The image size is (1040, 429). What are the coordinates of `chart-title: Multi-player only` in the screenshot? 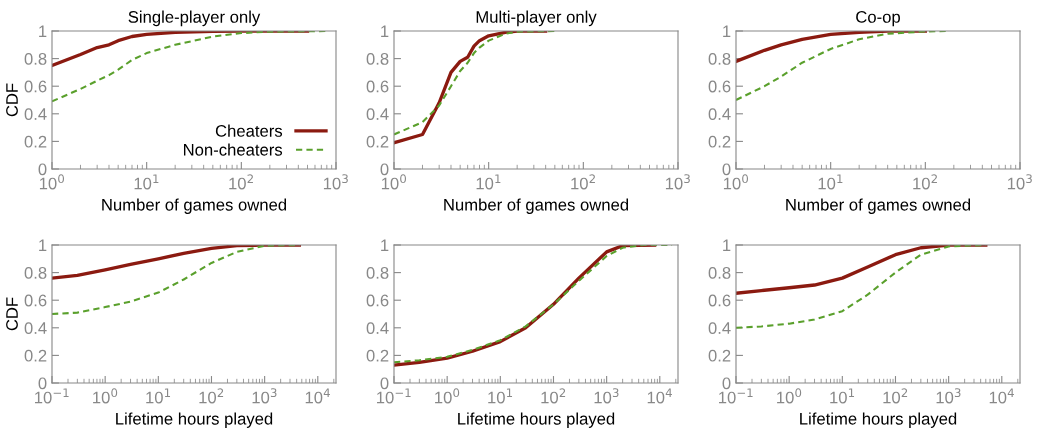 It's located at (536, 18).